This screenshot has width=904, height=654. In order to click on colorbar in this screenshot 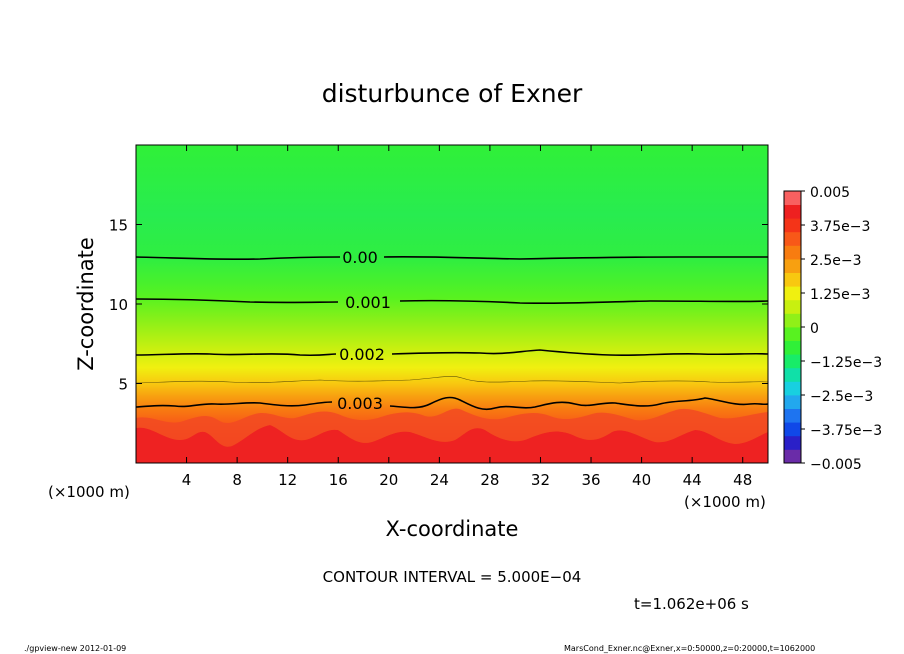, I will do `click(792, 327)`.